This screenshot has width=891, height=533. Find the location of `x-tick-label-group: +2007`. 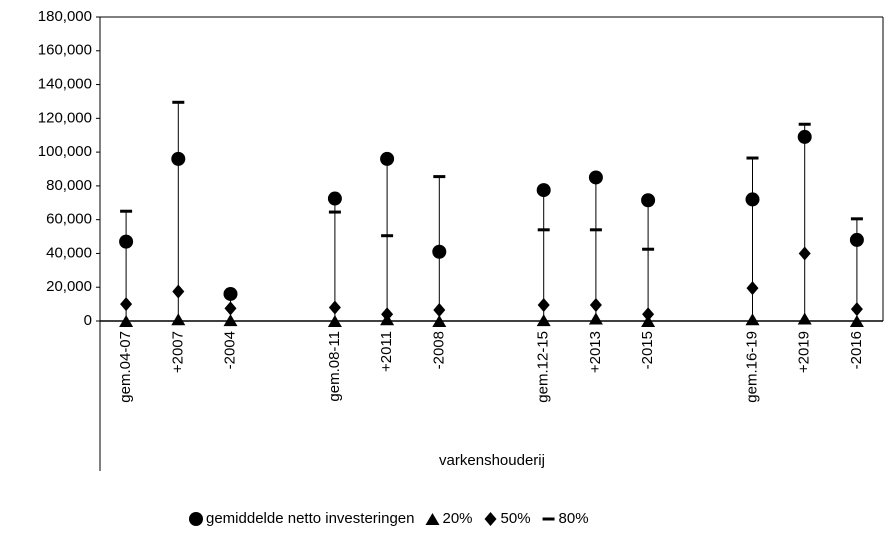

x-tick-label-group: +2007 is located at coordinates (177, 352).